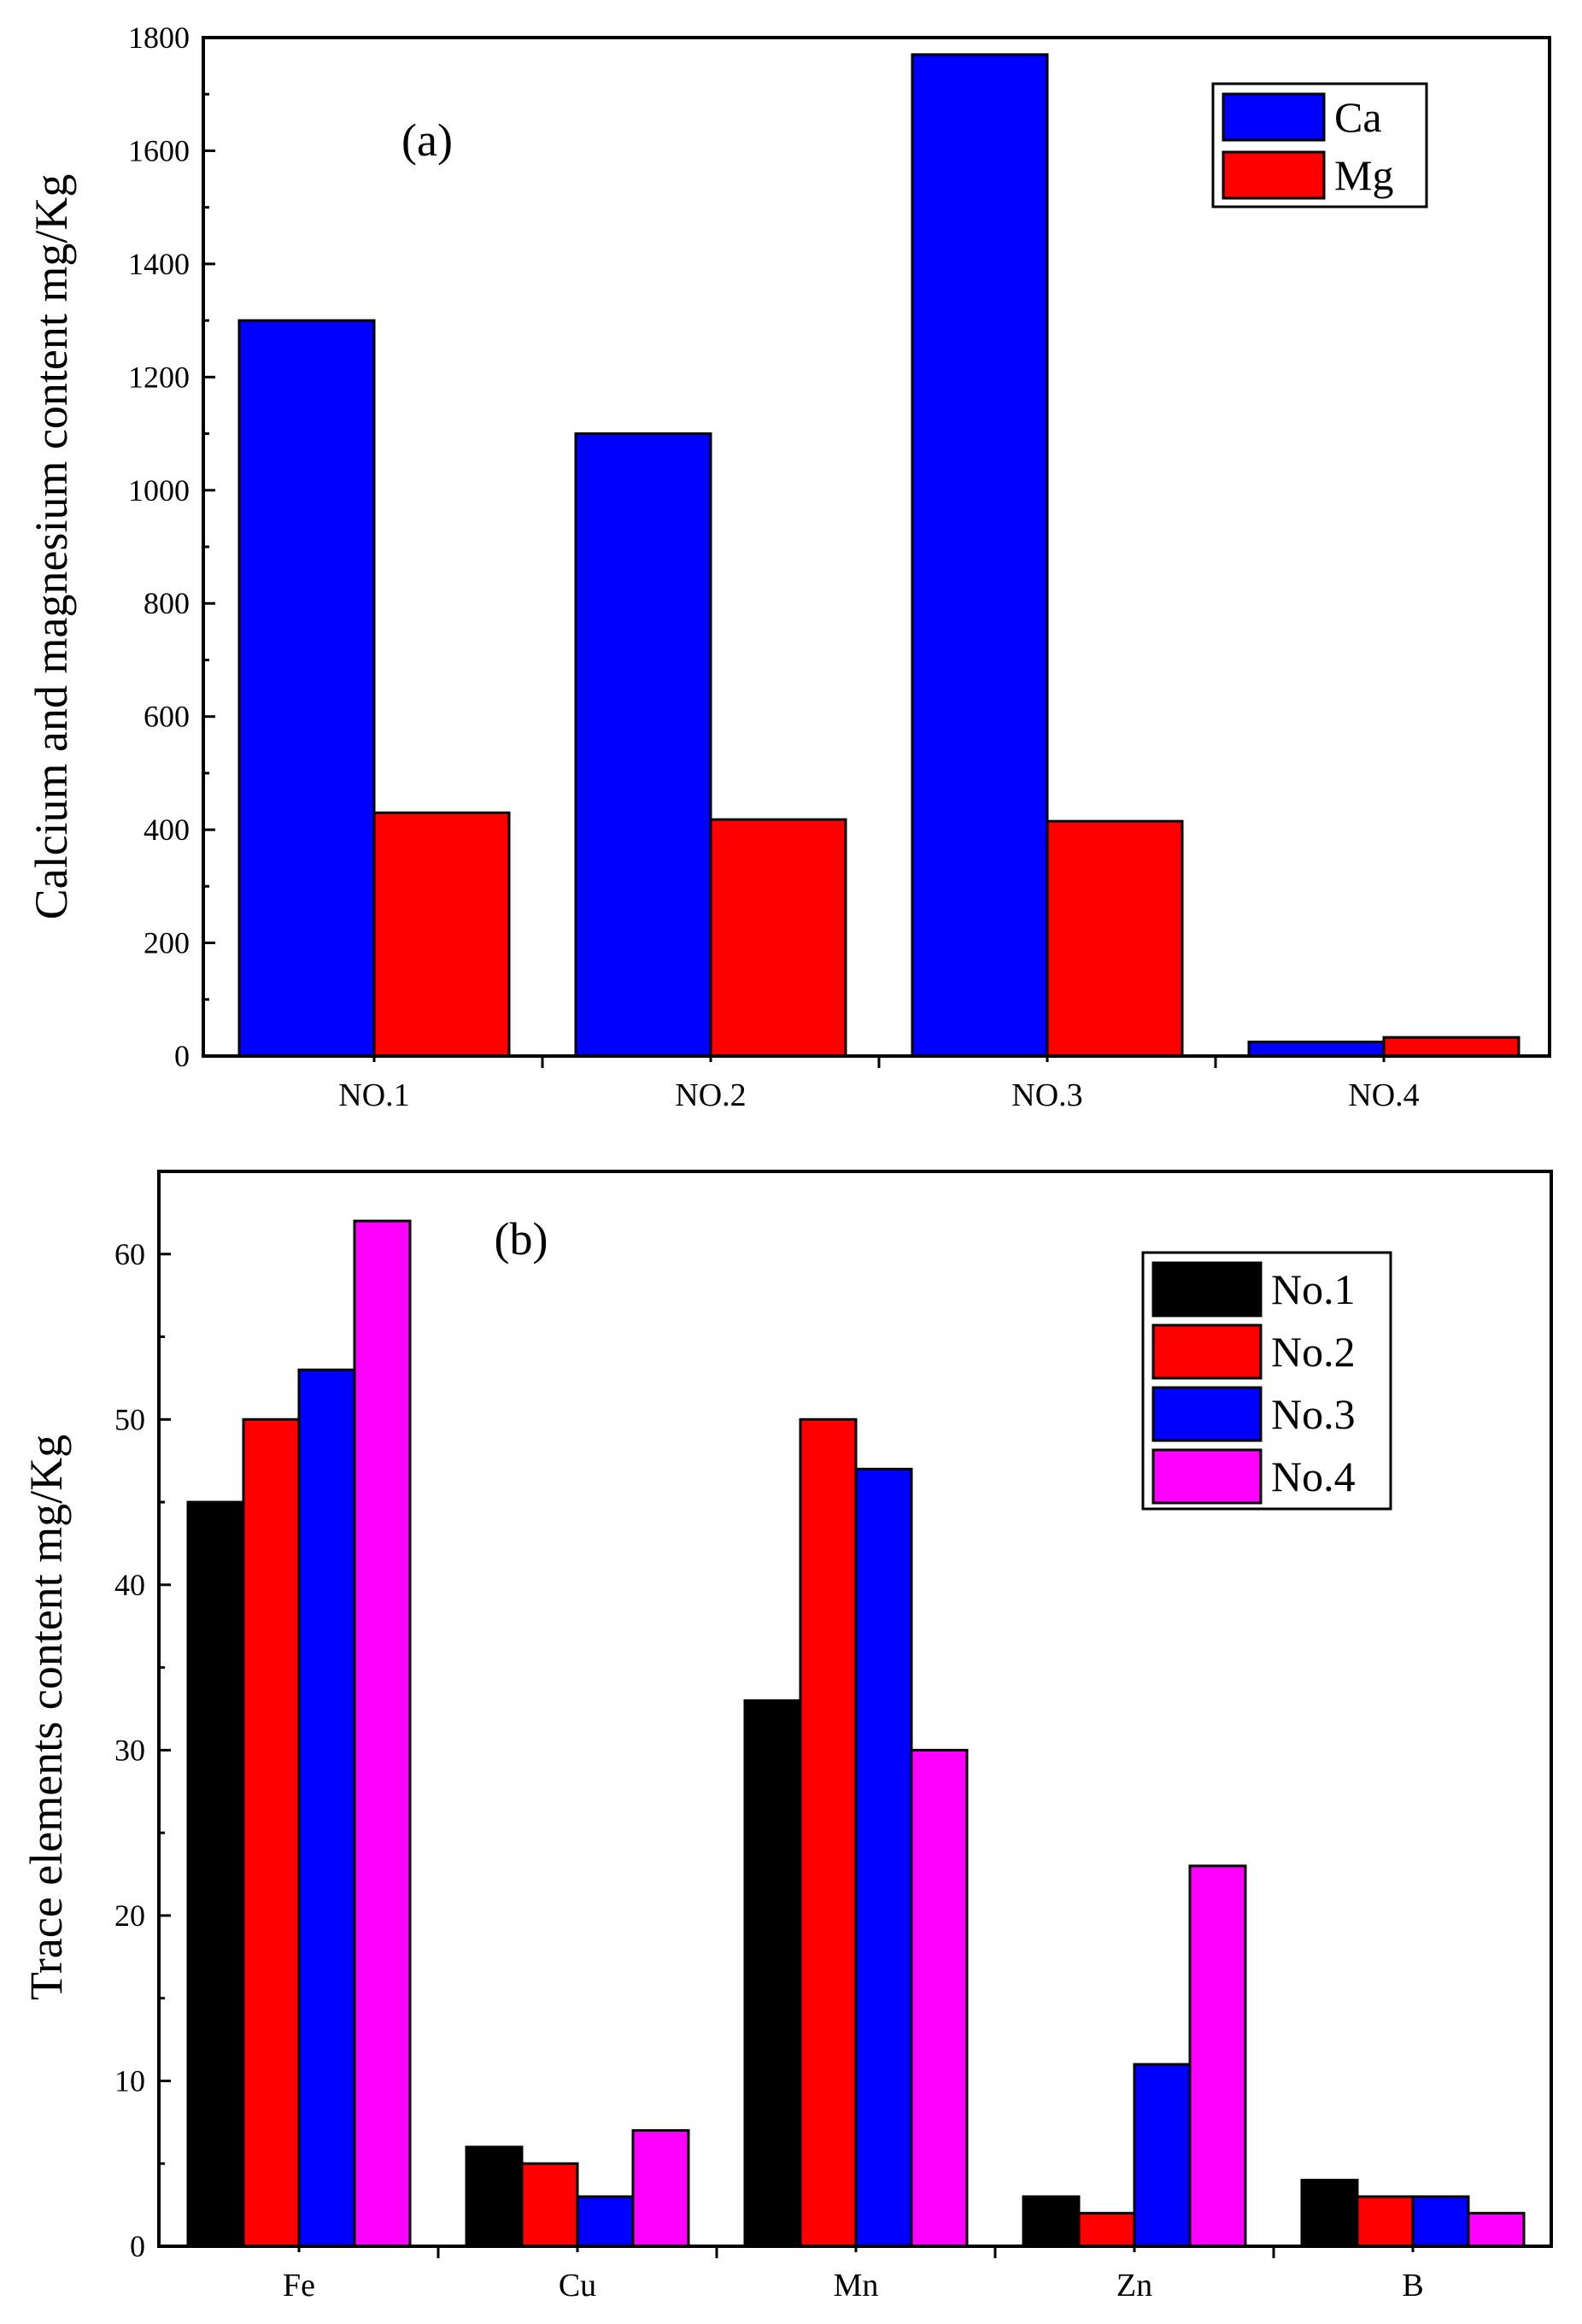 The image size is (1582, 2324). What do you see at coordinates (1115, 938) in the screenshot?
I see `bar-no-3-mg` at bounding box center [1115, 938].